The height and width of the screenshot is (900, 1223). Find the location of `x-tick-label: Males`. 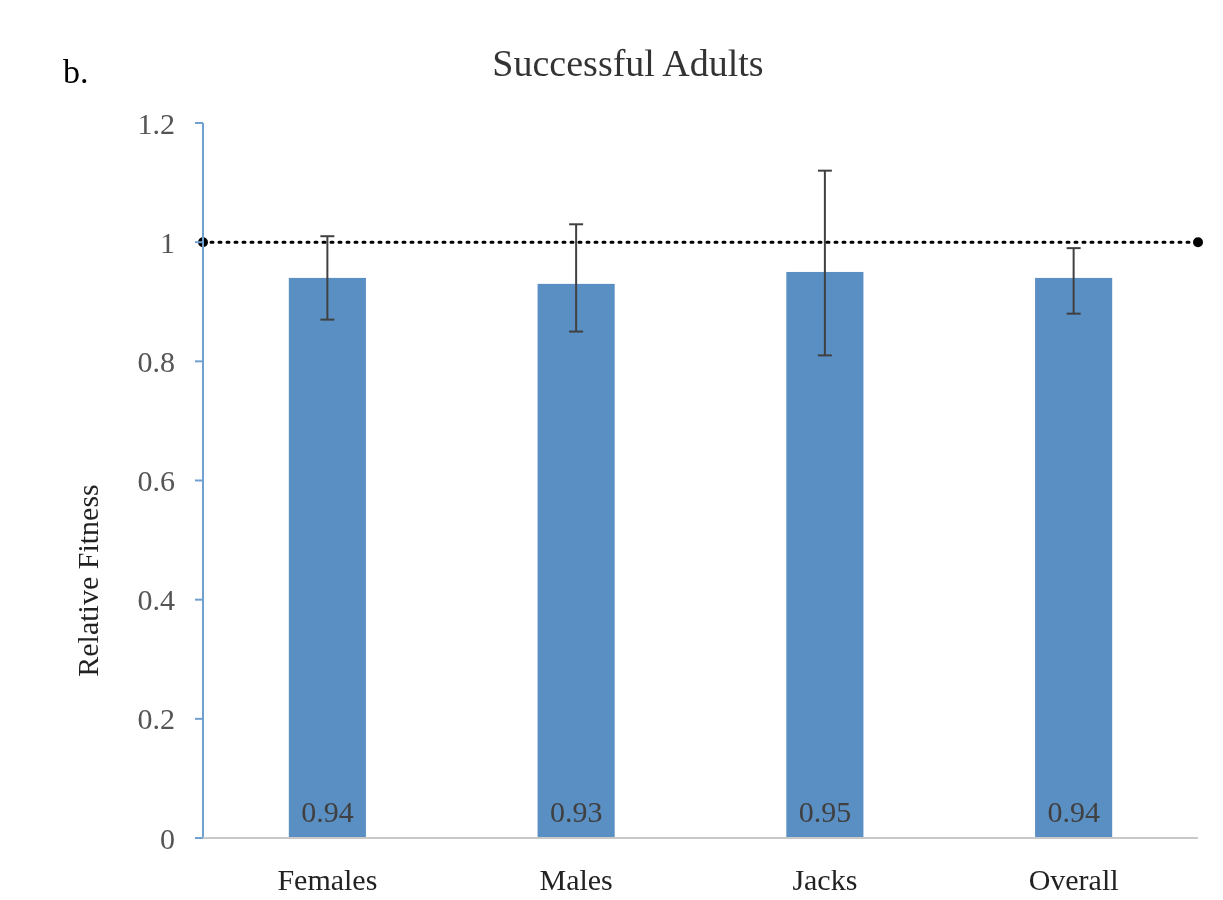

x-tick-label: Males is located at coordinates (576, 879).